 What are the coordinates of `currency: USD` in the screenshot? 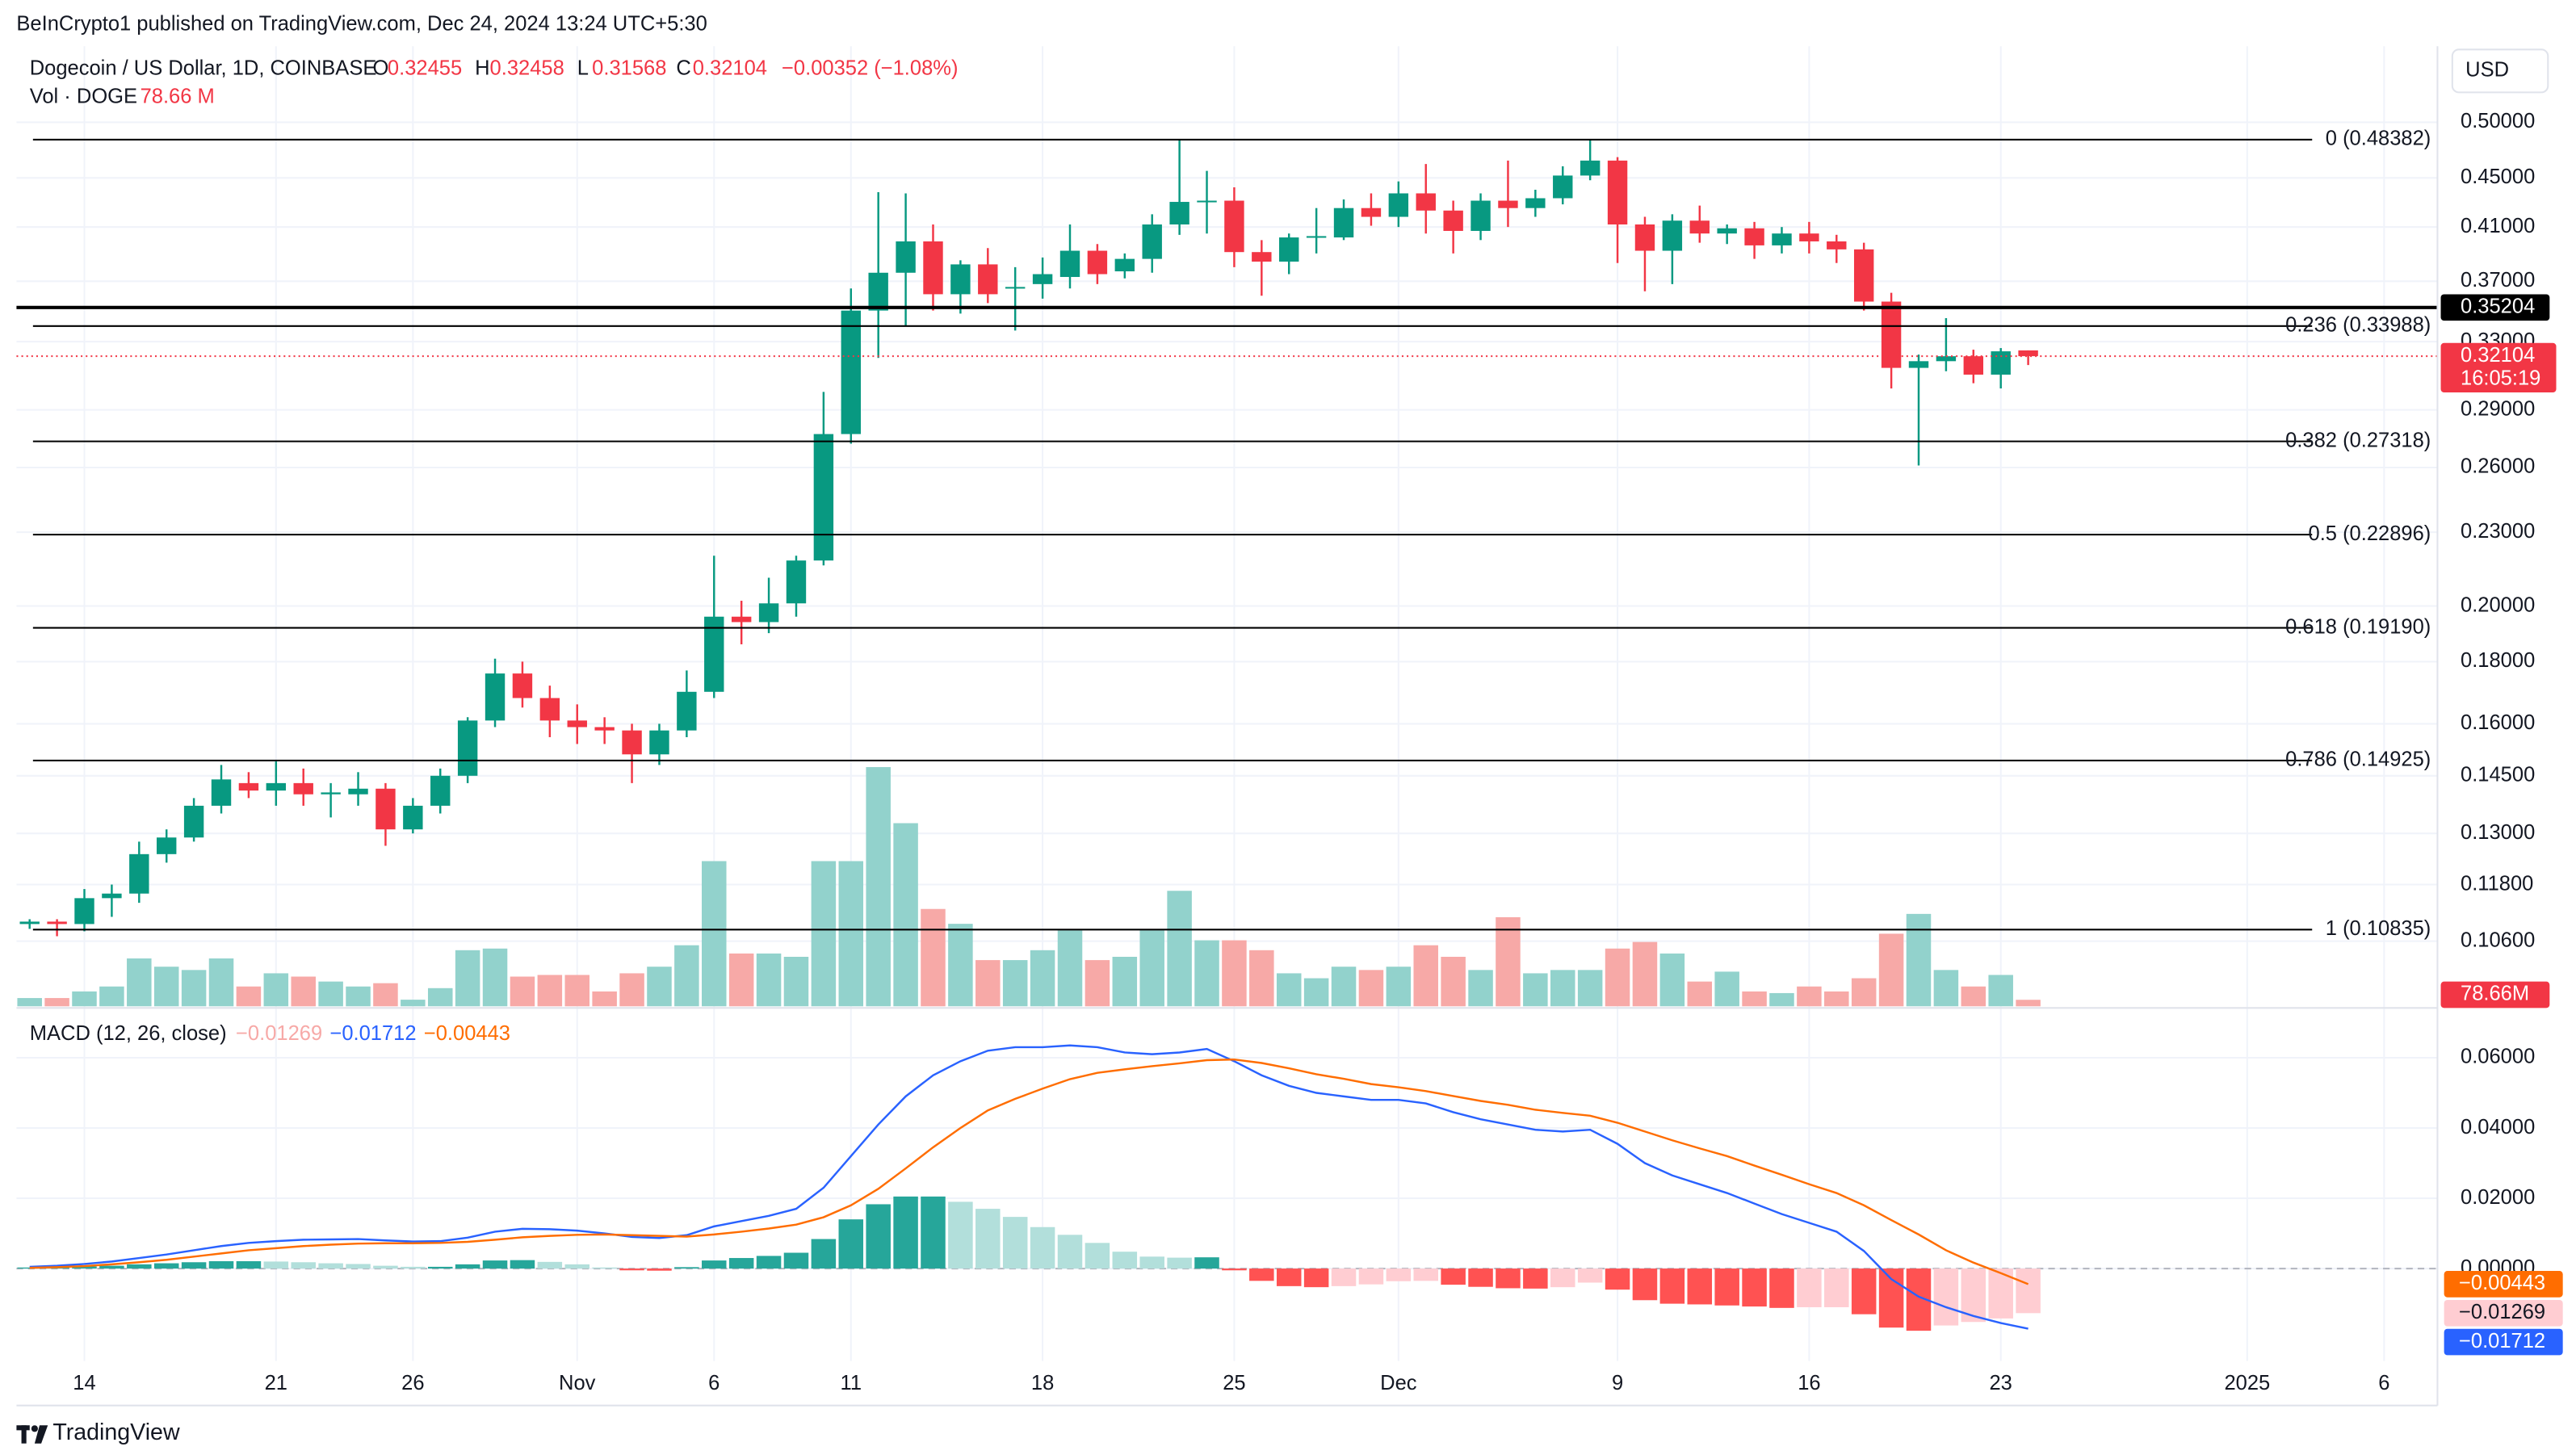 It's located at (2487, 70).